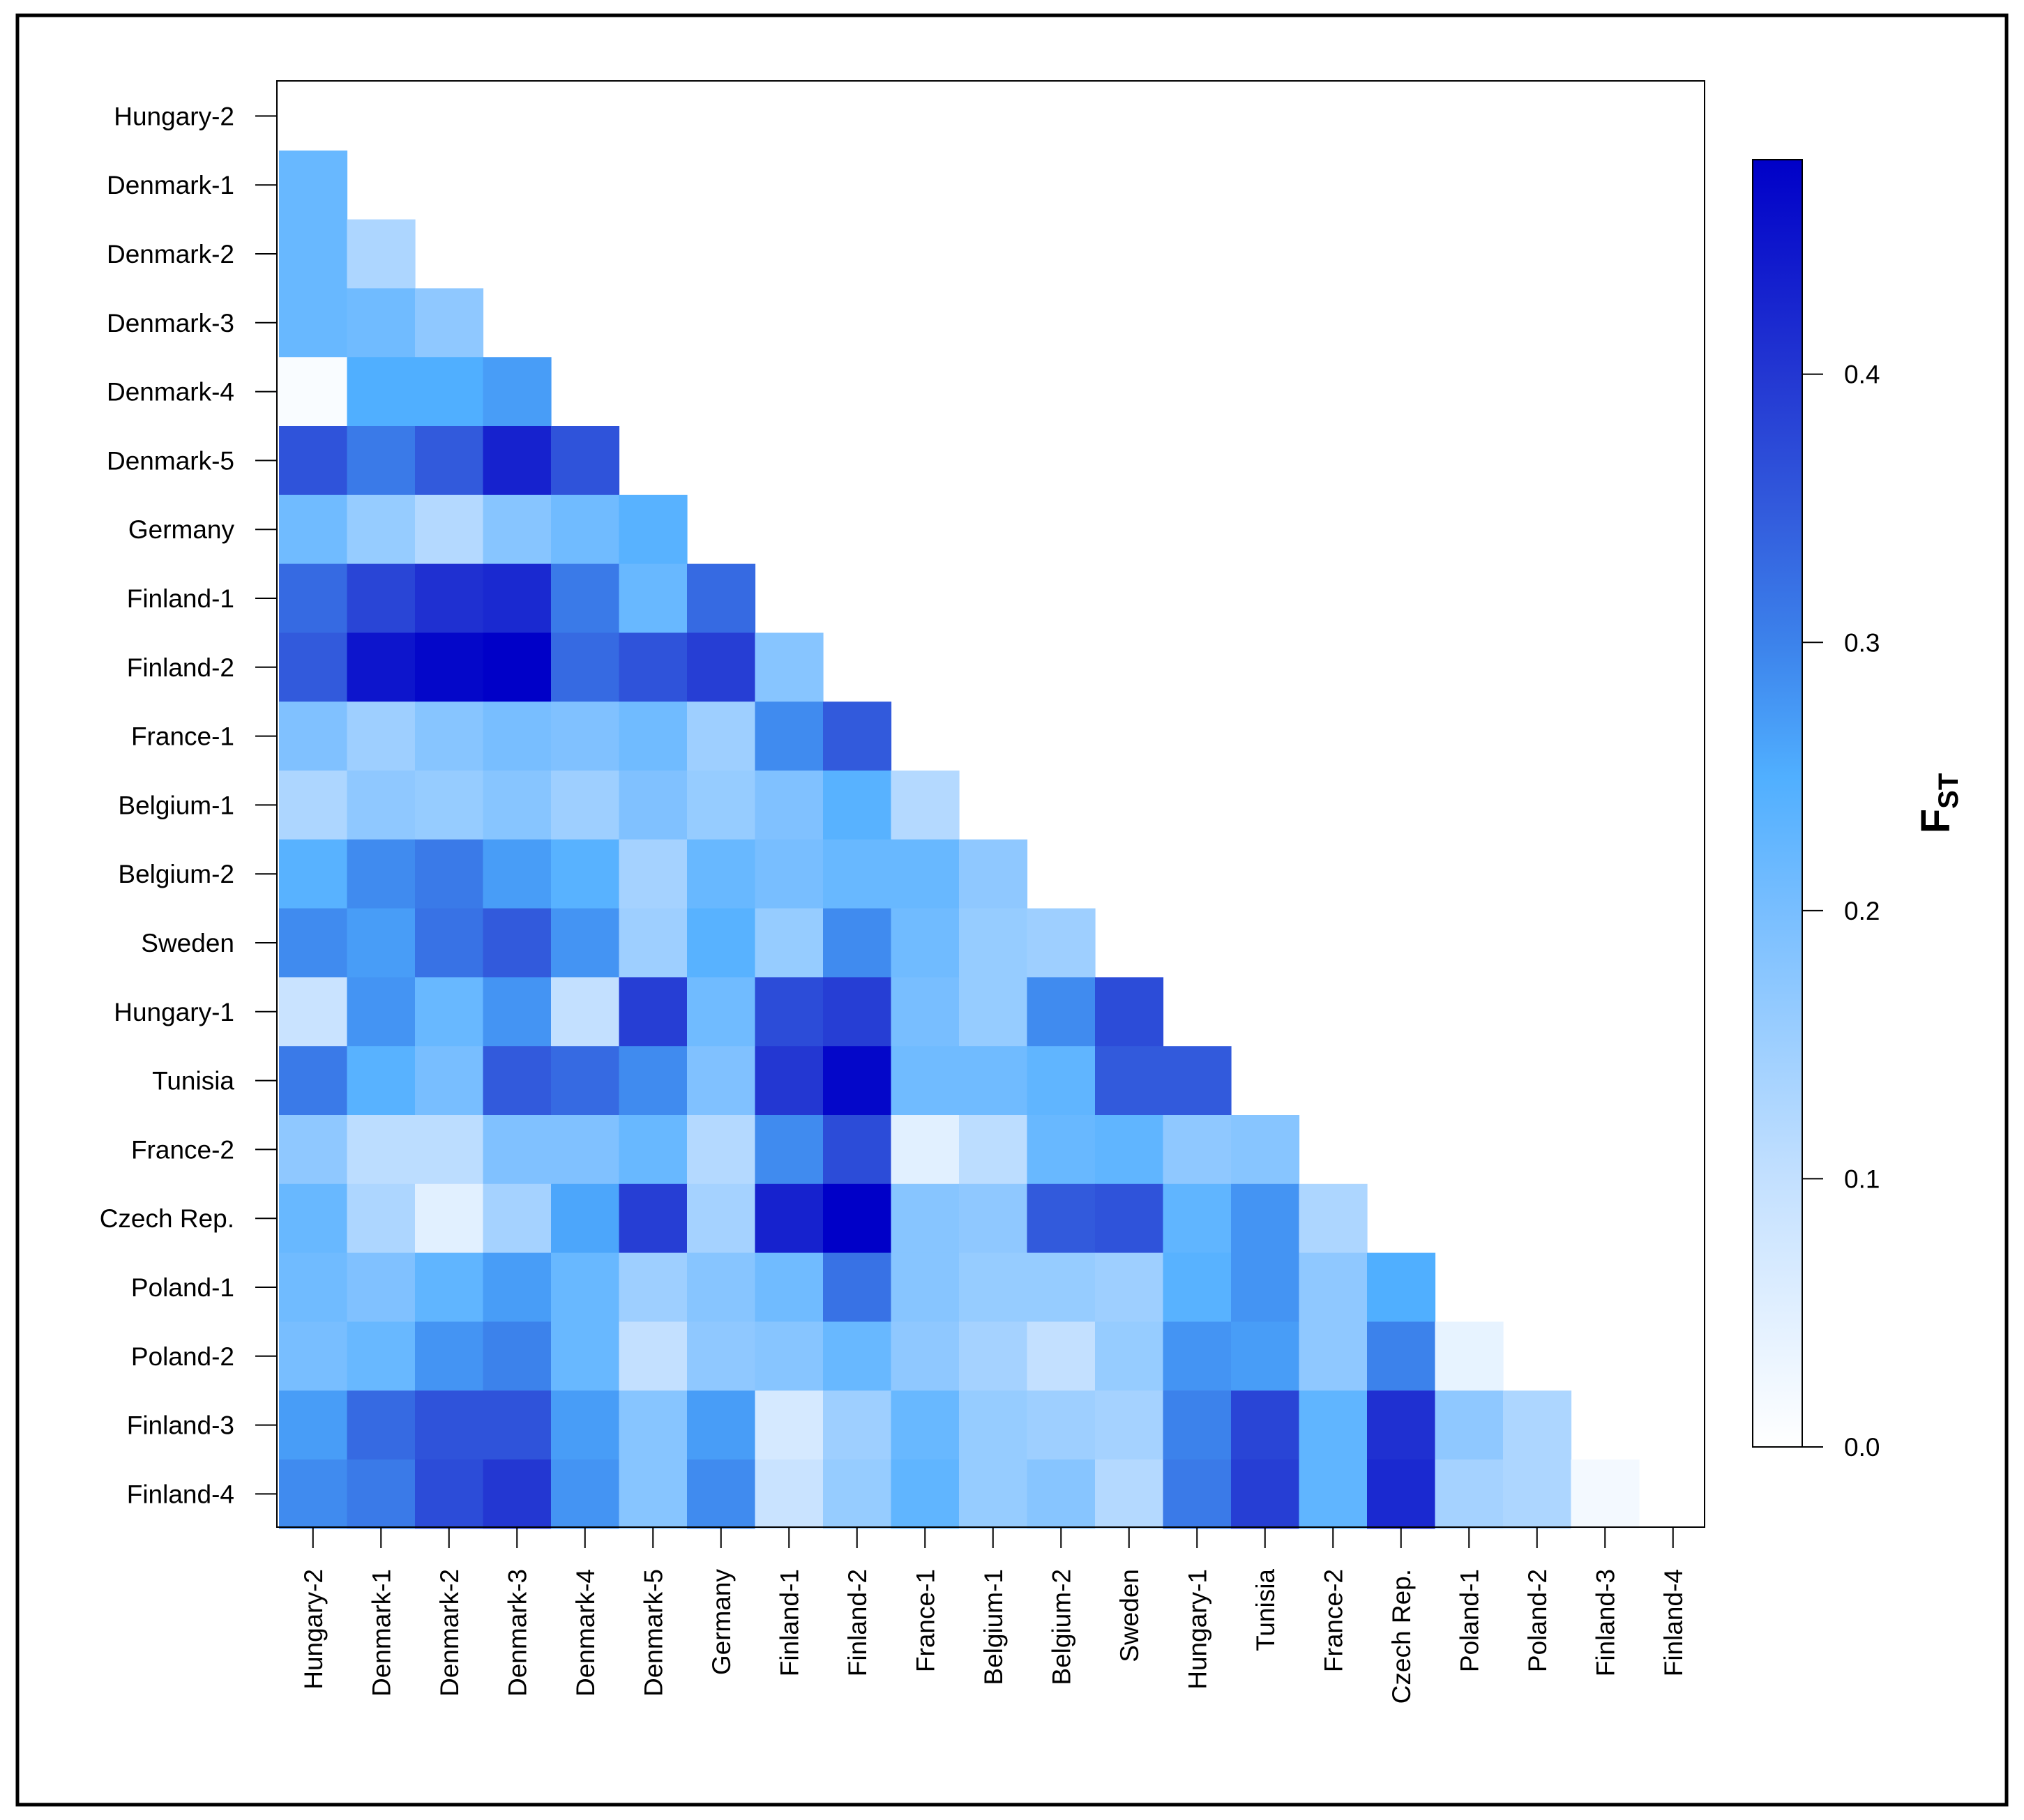 Image resolution: width=2024 pixels, height=1820 pixels. I want to click on colorbar-tick-label: 0.0, so click(1862, 1447).